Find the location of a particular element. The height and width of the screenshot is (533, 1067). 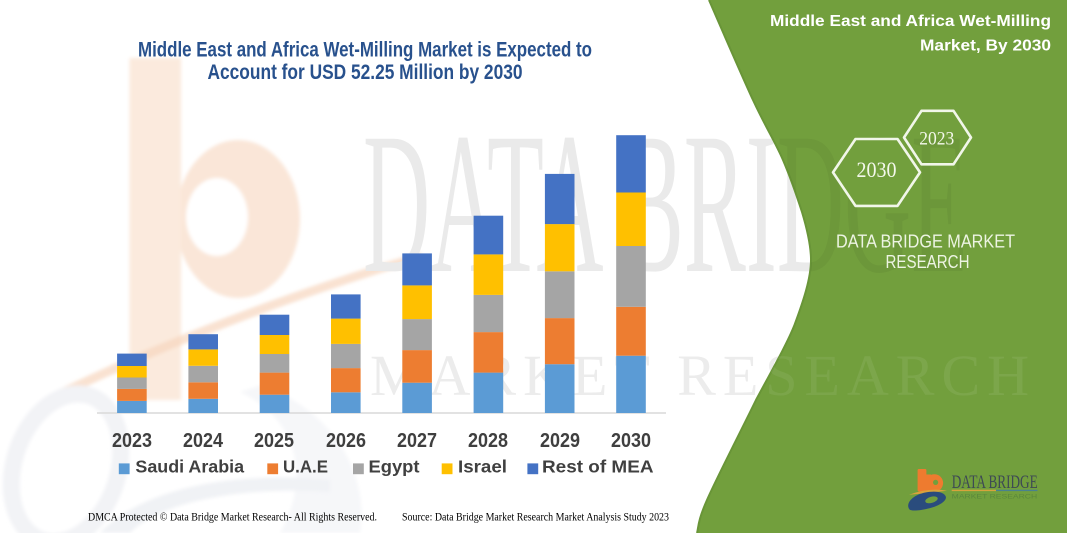

svg-text:Middle East and Africa Wet-Mil: Middle East and Africa Wet-Milling is located at coordinates (910, 21).